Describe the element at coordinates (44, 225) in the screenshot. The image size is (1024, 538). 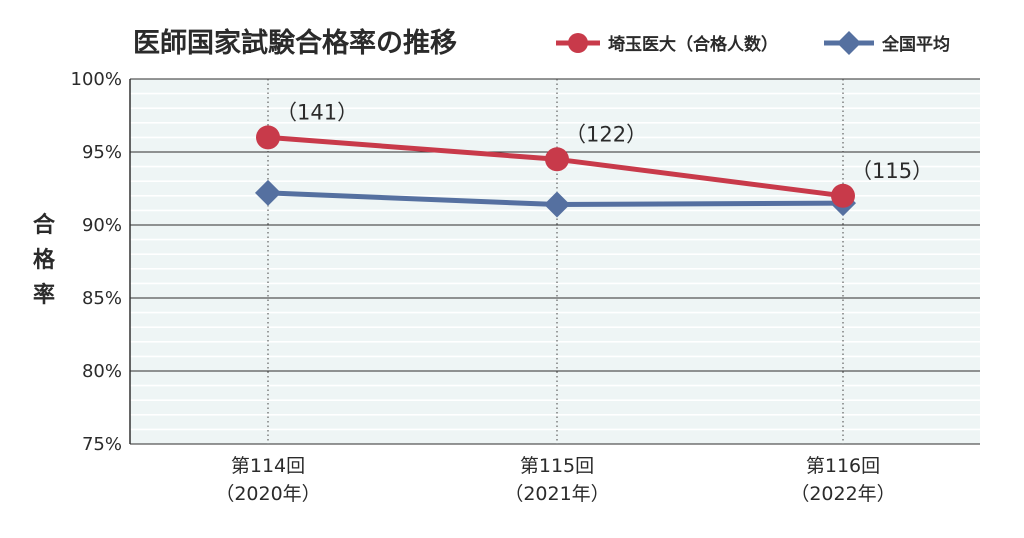
I see `y-axis-label-char: 合` at that location.